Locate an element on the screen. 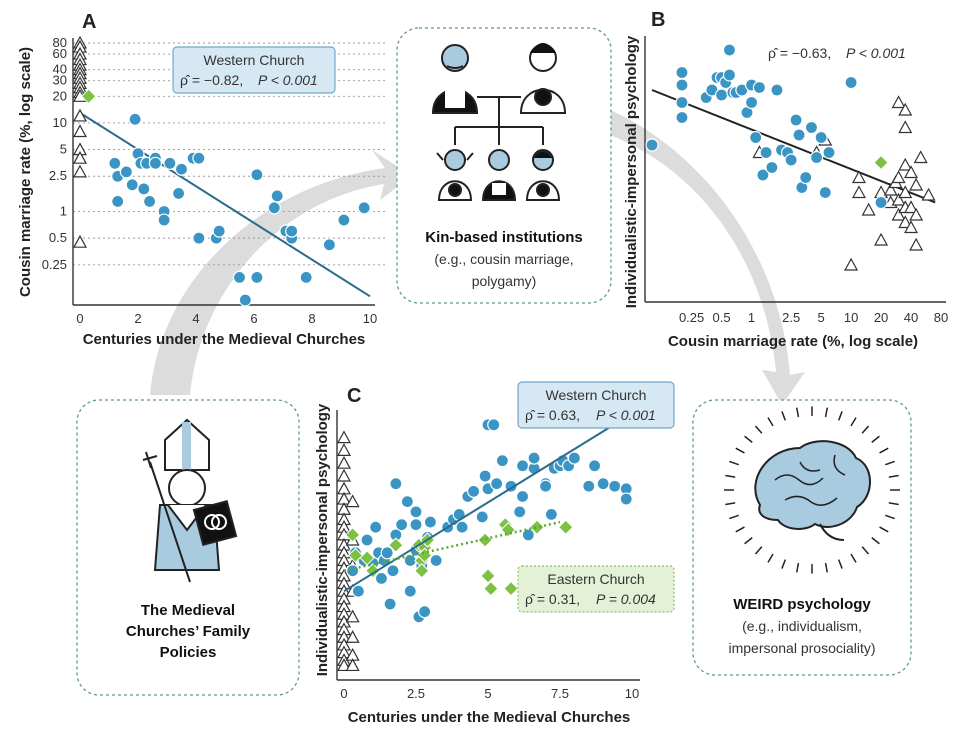 This screenshot has height=731, width=955. panel-a-stat-title: Western Church is located at coordinates (254, 60).